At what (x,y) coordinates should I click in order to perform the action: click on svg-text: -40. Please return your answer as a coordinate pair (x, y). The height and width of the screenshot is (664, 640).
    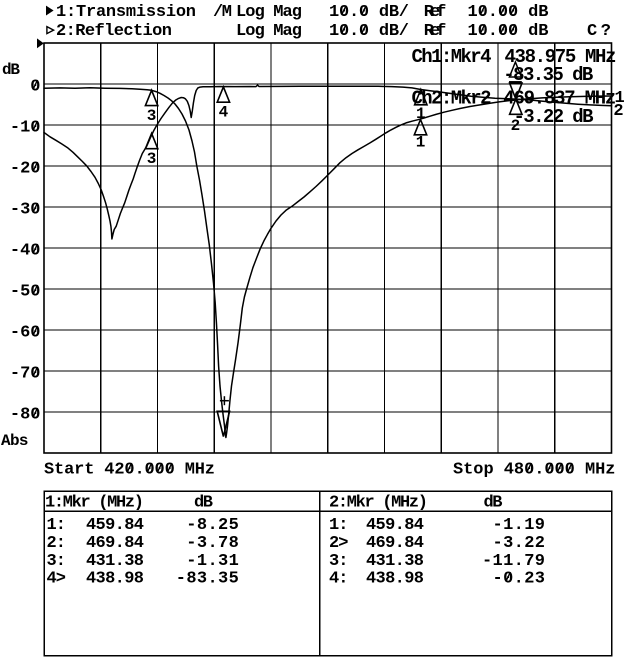
    Looking at the image, I should click on (25, 251).